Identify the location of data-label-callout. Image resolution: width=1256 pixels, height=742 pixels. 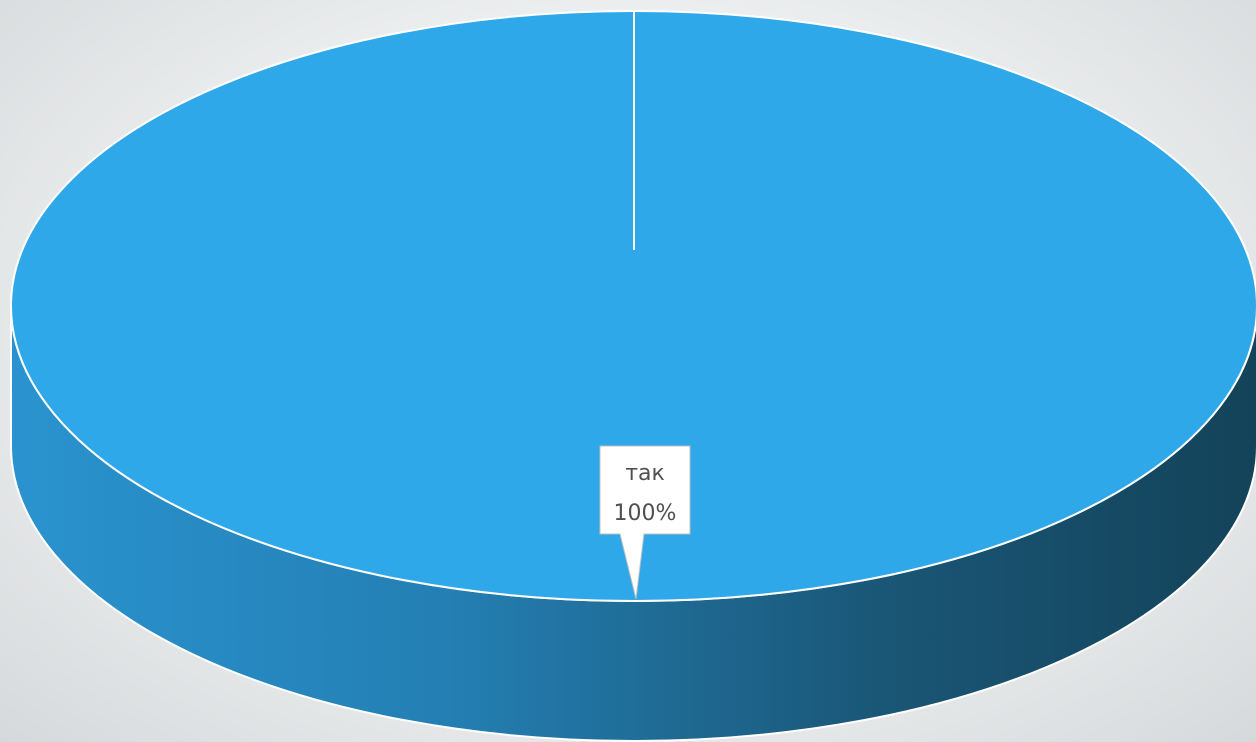
(645, 522).